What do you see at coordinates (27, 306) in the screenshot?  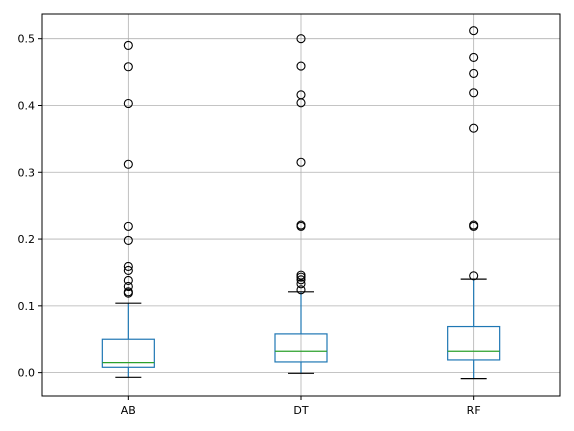 I see `y-tick-label: 0.1` at bounding box center [27, 306].